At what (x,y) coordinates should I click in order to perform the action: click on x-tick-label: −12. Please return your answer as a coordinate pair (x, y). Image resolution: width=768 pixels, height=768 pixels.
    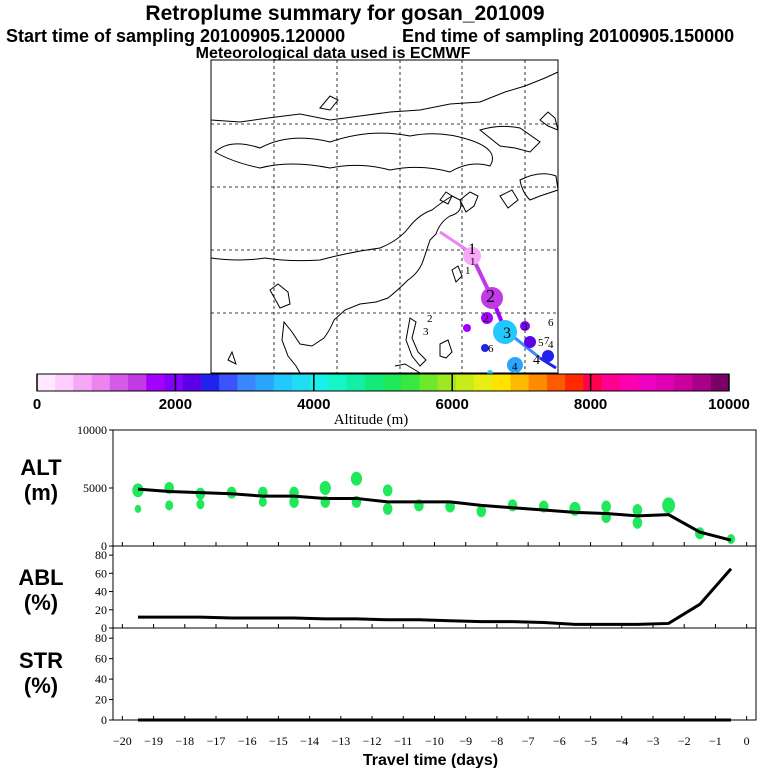
    Looking at the image, I should click on (372, 741).